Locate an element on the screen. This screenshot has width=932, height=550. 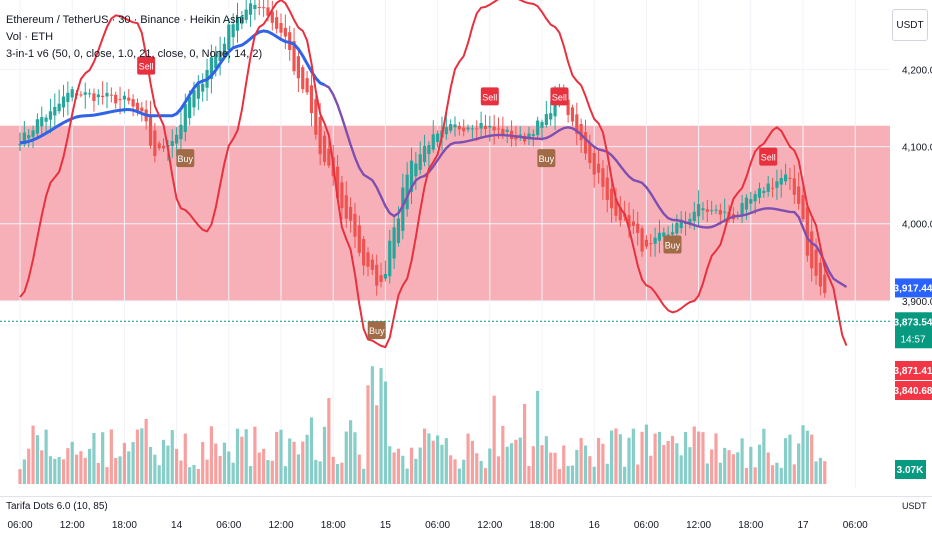
buy-signal-box is located at coordinates (672, 244).